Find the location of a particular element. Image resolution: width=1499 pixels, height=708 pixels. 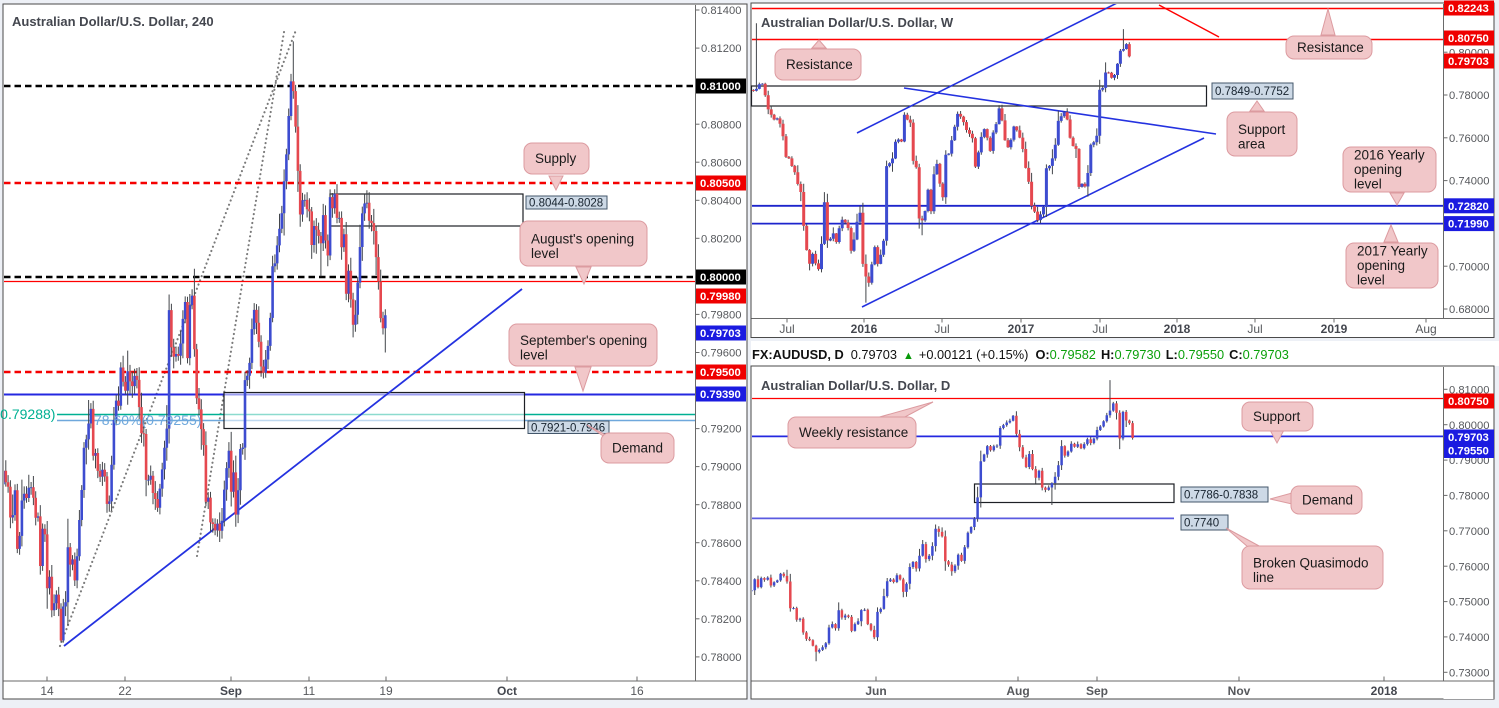

svg-text: August's opening is located at coordinates (582, 239).